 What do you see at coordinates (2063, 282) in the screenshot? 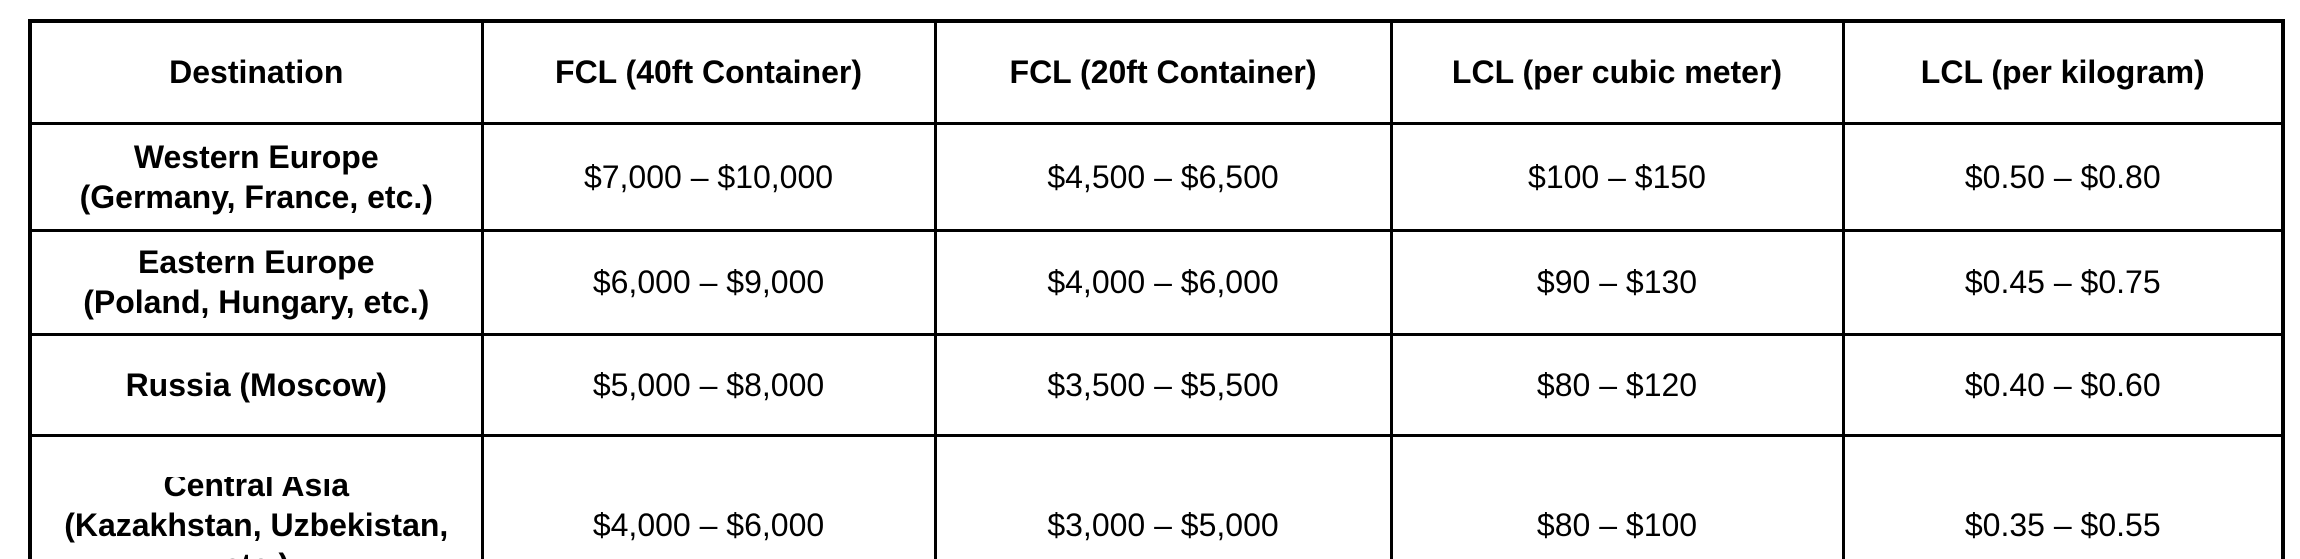
I see `lcl-kg-cell: $0.45 – $0.75` at bounding box center [2063, 282].